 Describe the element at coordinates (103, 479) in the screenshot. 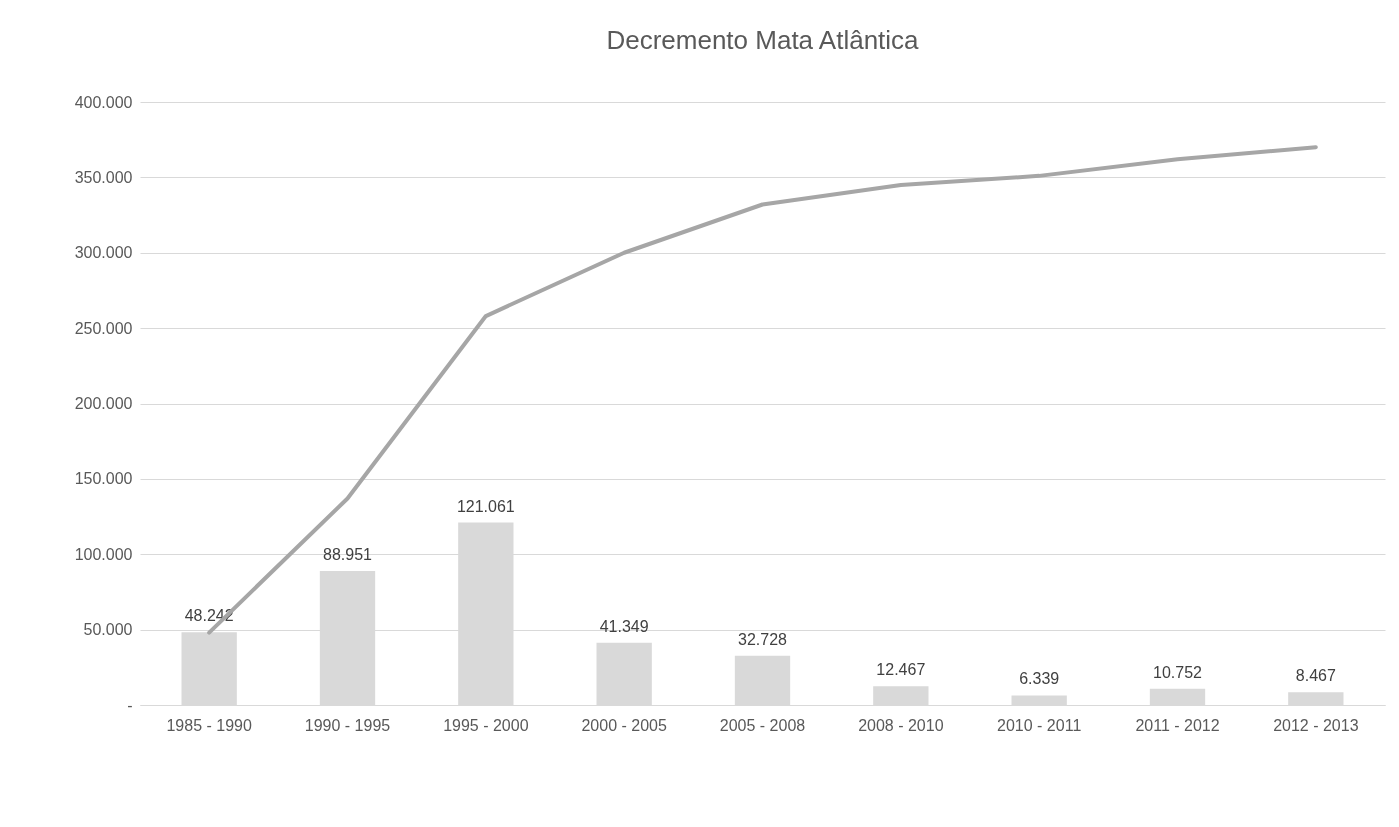

I see `y-tick-label: 150.000` at that location.